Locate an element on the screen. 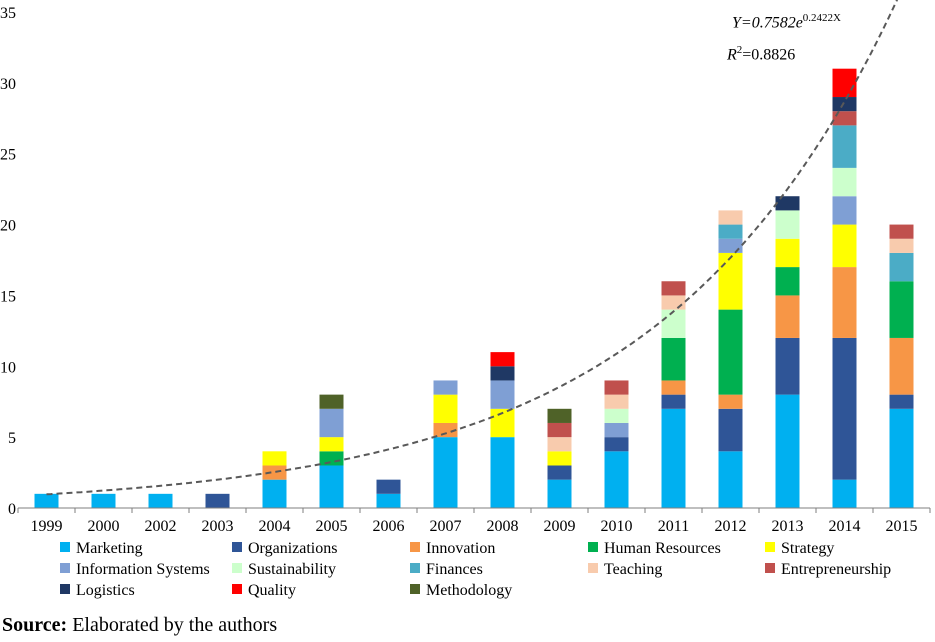 The width and height of the screenshot is (935, 642). legend-label: Teaching is located at coordinates (633, 569).